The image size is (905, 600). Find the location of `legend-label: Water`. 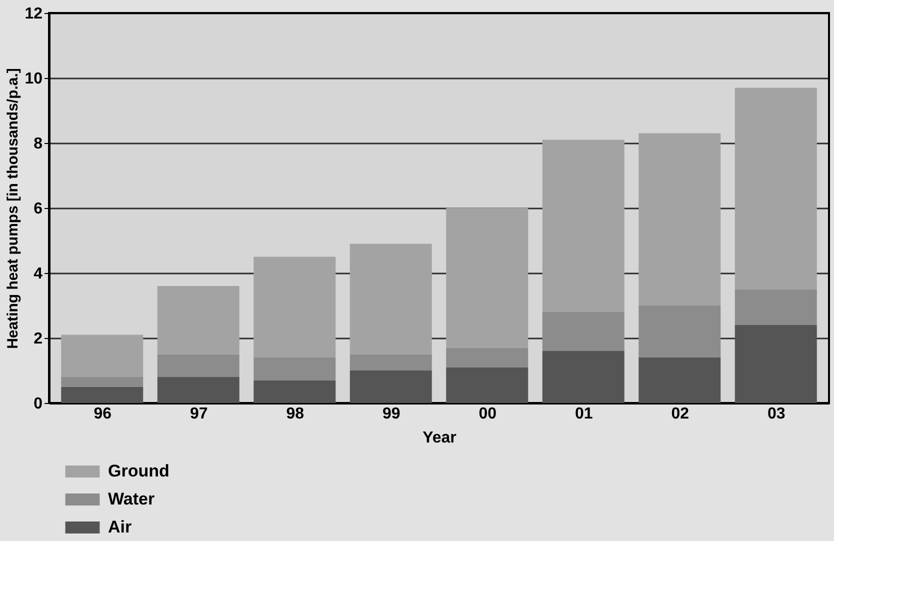

legend-label: Water is located at coordinates (131, 499).